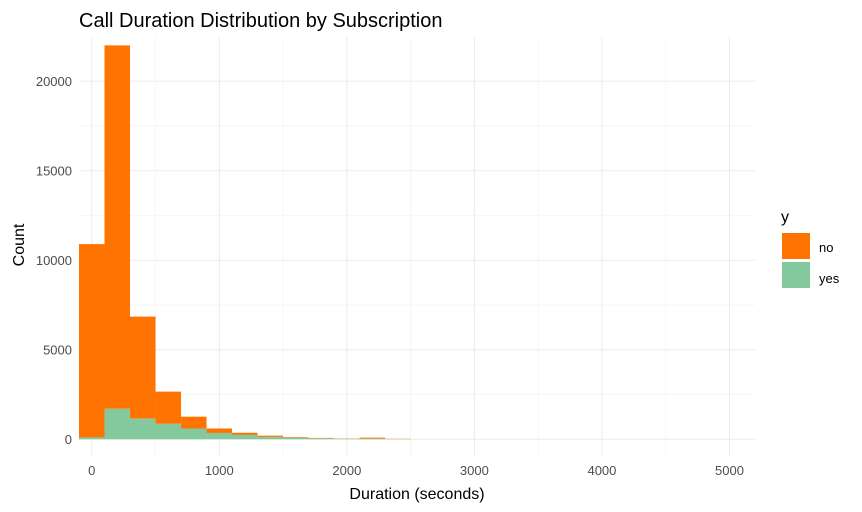  Describe the element at coordinates (785, 217) in the screenshot. I see `legend-title: y` at that location.